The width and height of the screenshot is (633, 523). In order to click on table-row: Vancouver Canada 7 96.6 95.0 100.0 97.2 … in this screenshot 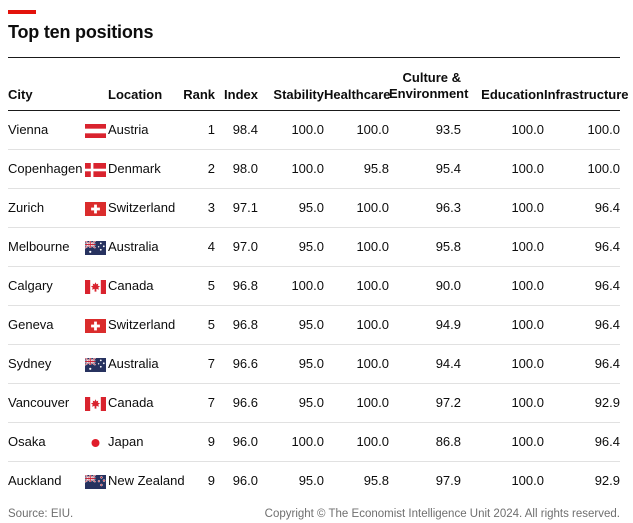, I will do `click(314, 403)`.